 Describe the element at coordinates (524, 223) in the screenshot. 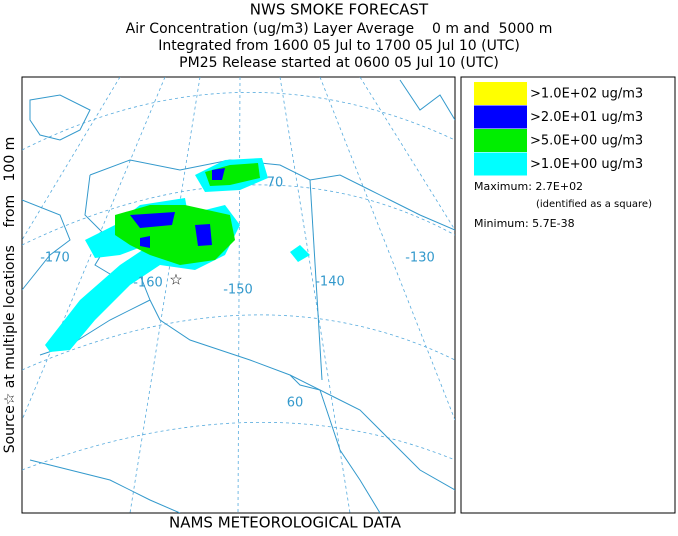

I see `minimum: Minimum: 5.7E-38` at that location.